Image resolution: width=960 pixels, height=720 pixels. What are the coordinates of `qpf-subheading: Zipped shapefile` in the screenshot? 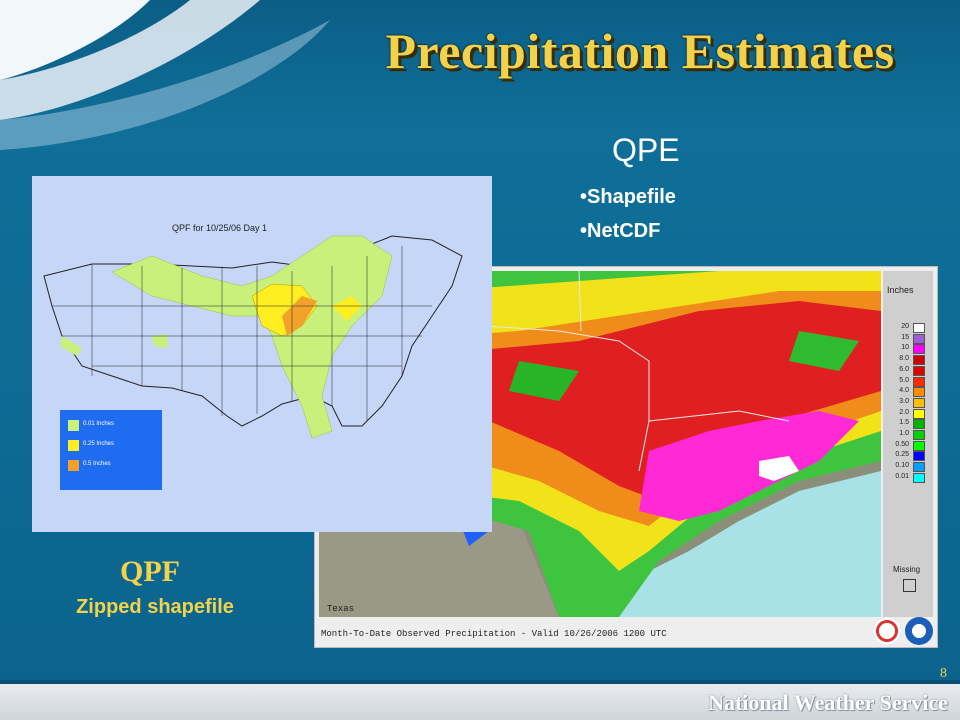 It's located at (155, 607).